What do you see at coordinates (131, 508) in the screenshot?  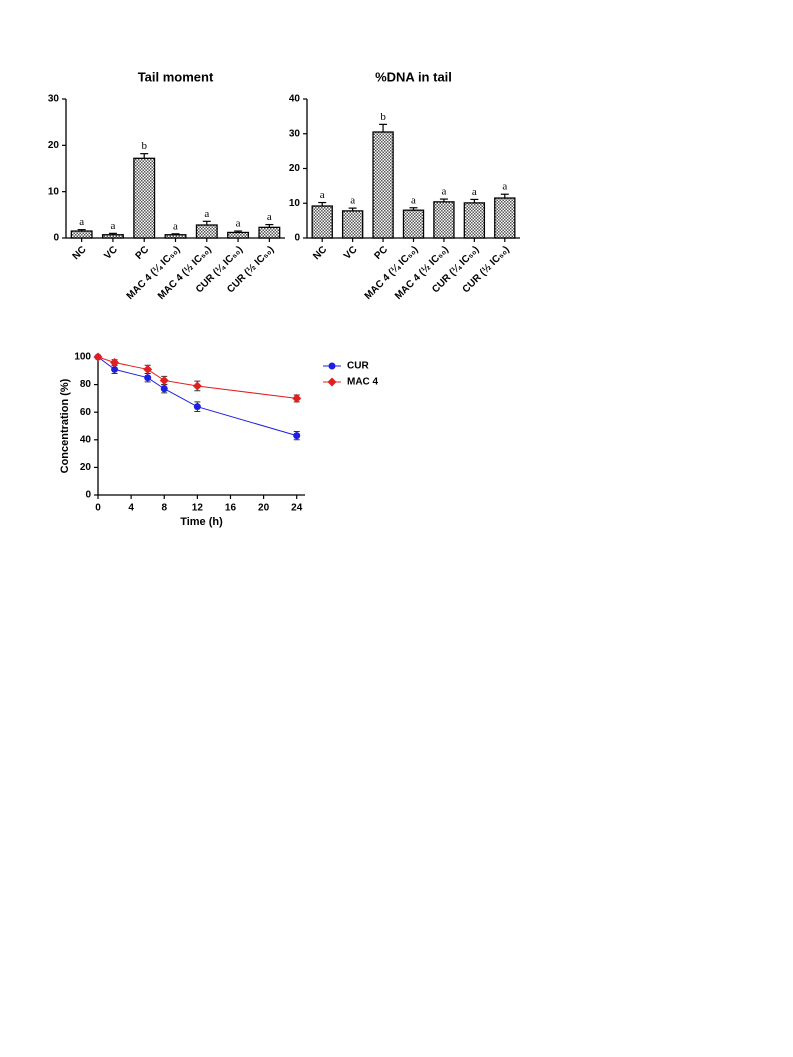 I see `x-tick-label: 4` at bounding box center [131, 508].